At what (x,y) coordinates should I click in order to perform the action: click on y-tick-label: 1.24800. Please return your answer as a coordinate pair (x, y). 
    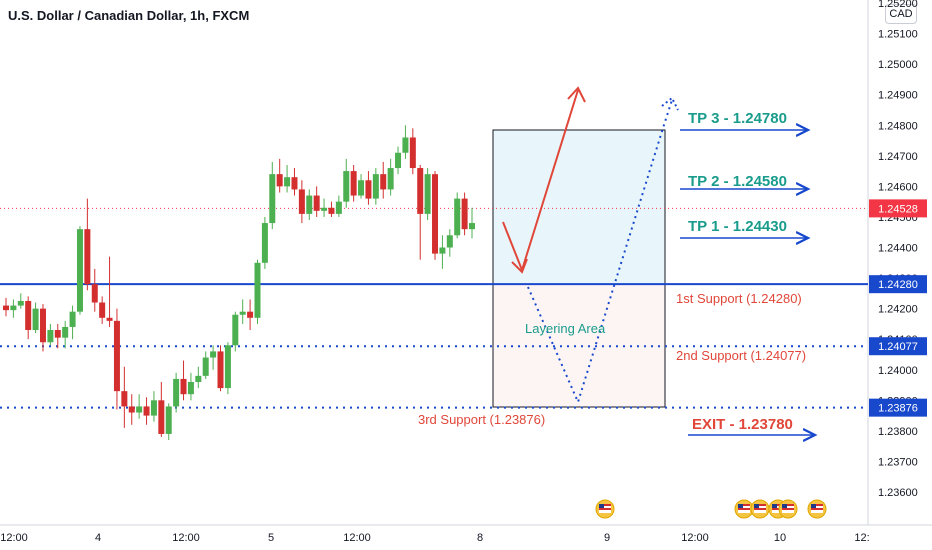
    Looking at the image, I should click on (898, 126).